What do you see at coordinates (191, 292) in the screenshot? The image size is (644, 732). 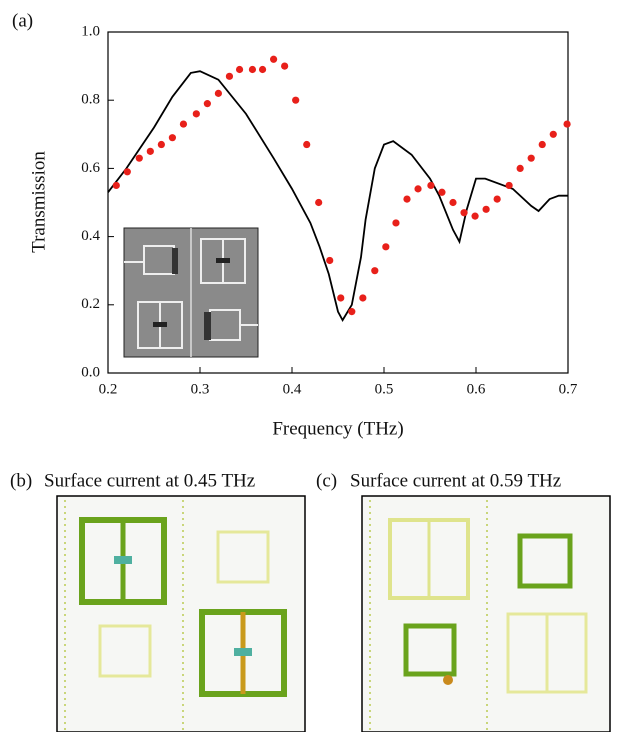 I see `inset-image` at bounding box center [191, 292].